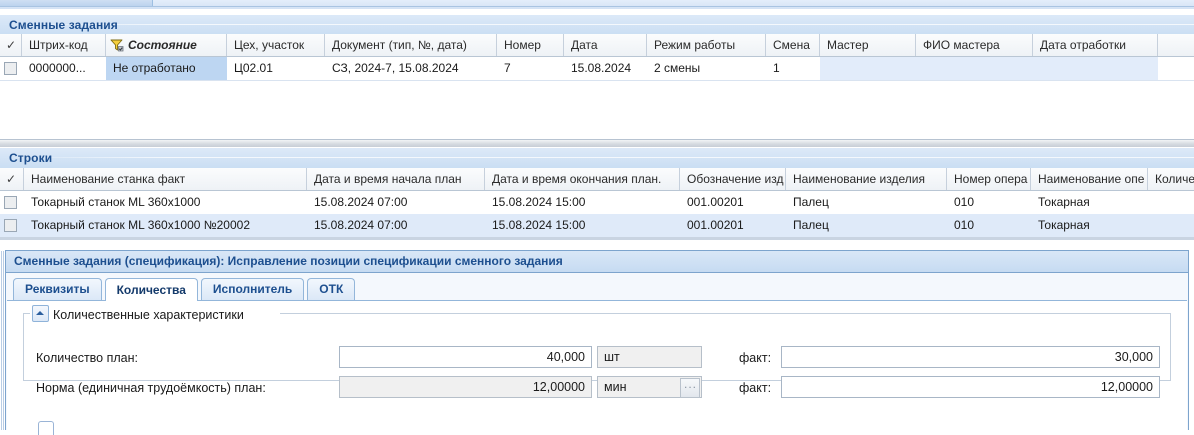  I want to click on input-qty-unit: шт, so click(649, 357).